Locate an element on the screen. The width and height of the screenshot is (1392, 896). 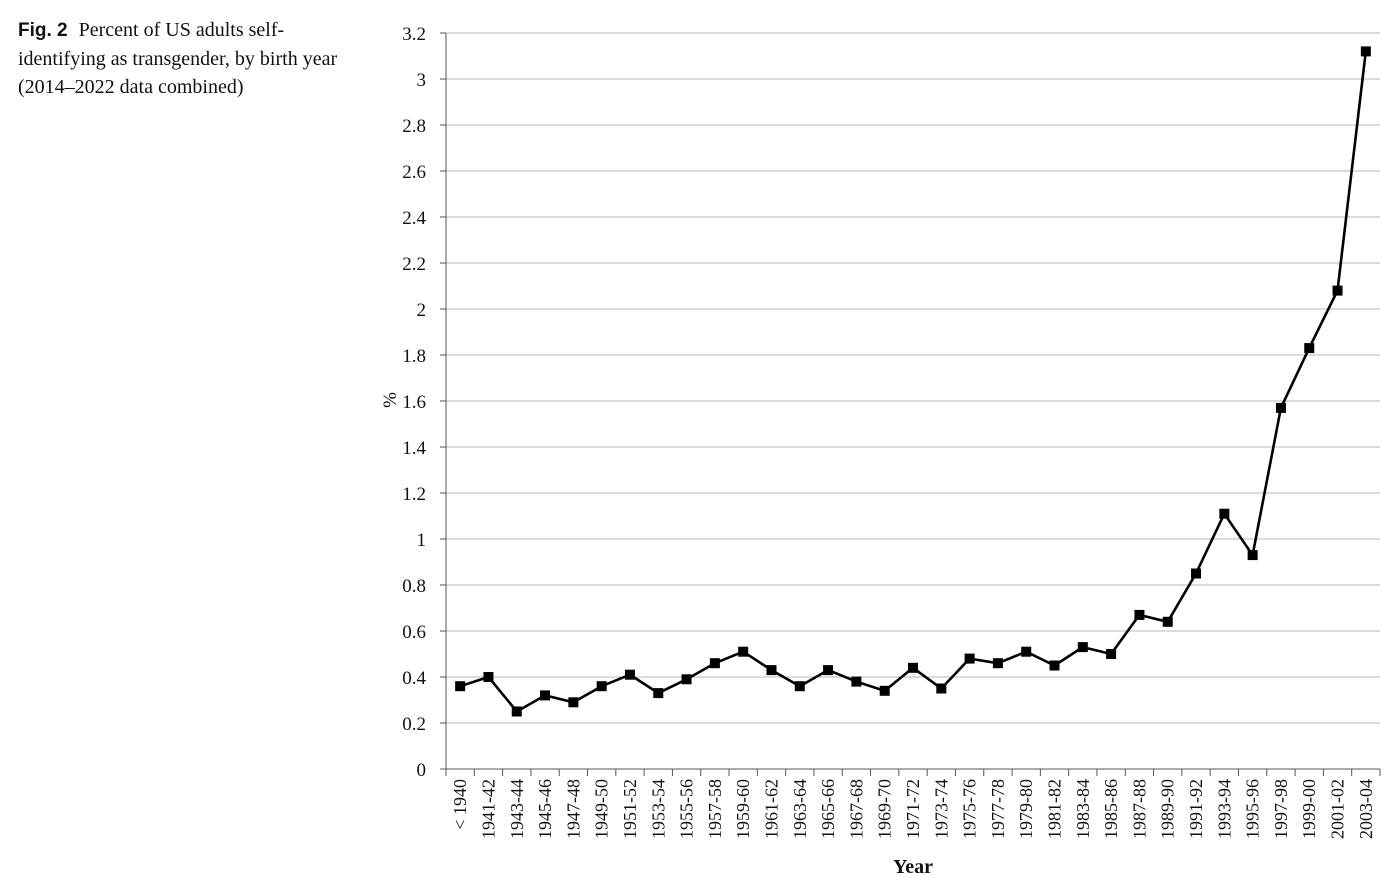
x-tick-label: 1951-52 is located at coordinates (630, 809).